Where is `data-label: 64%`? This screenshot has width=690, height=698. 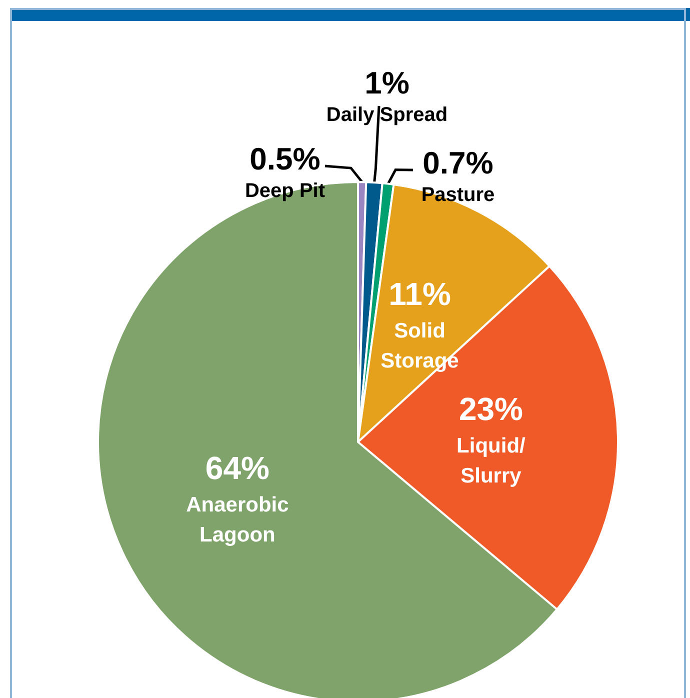
data-label: 64% is located at coordinates (237, 468).